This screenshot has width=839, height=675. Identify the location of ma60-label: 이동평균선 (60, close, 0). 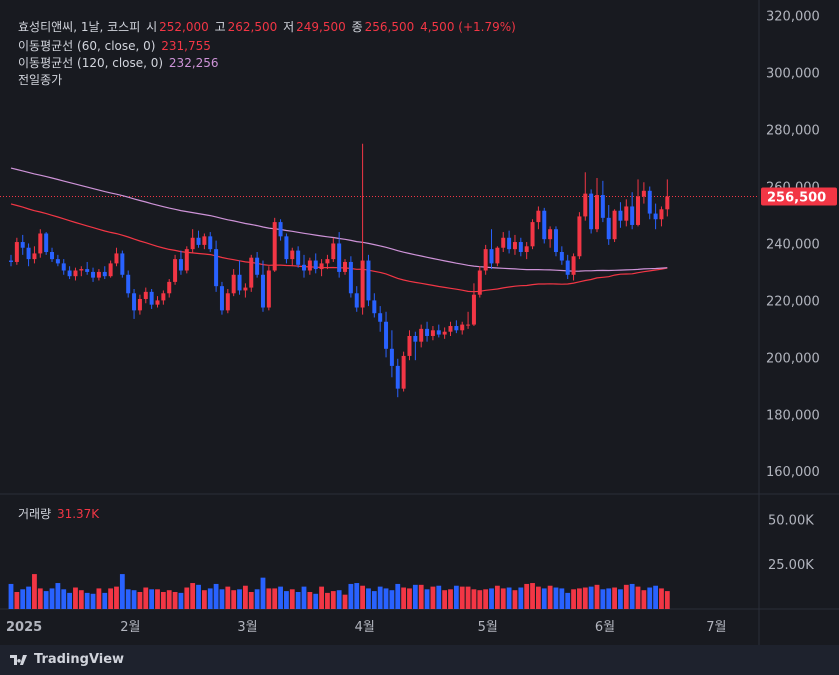
(87, 46).